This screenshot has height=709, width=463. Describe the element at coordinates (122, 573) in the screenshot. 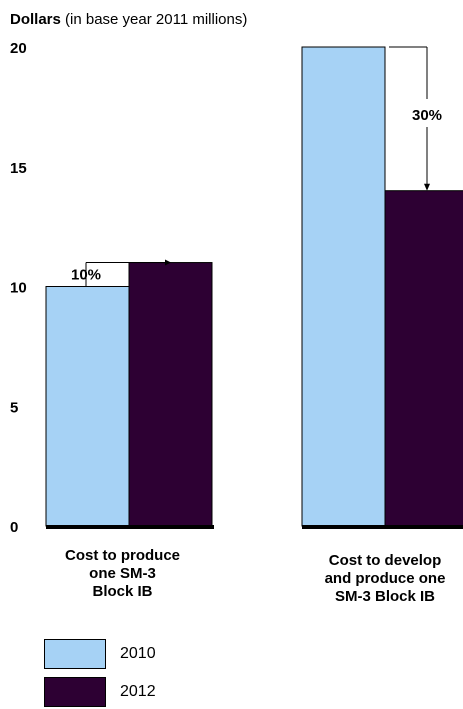

I see `category-label-produce: Cost to produce one SM-3 Block IB` at that location.